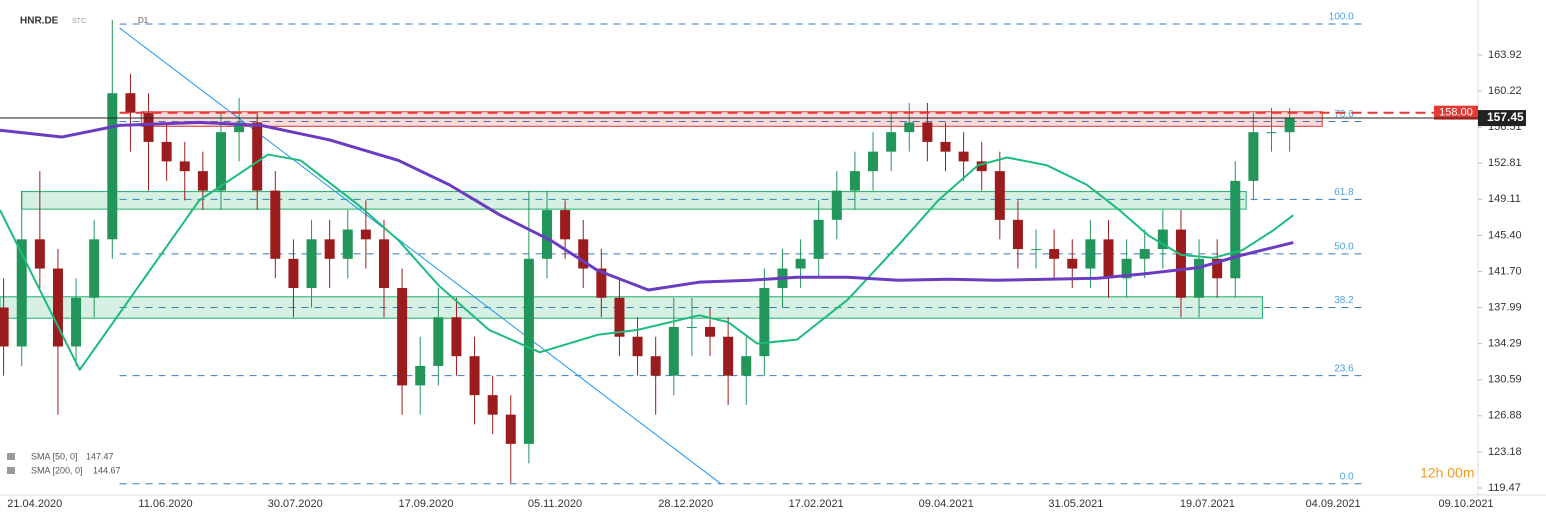  I want to click on fib-label: 78.6, so click(1344, 114).